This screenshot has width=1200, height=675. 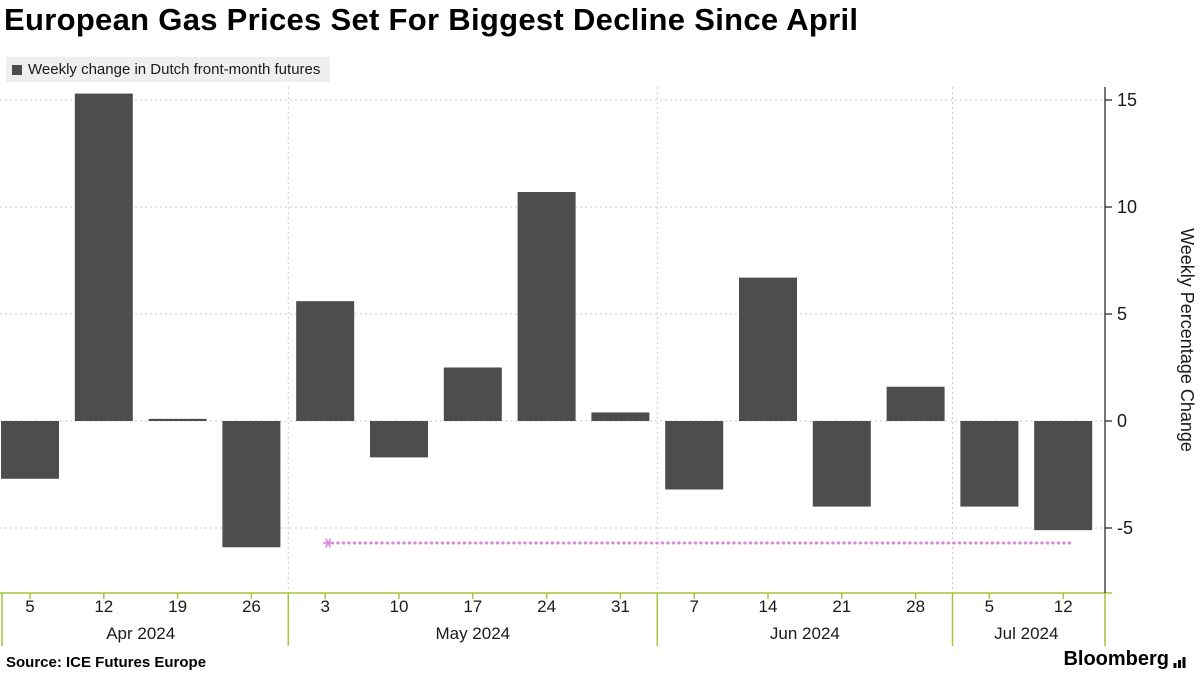 I want to click on y-tick-label: 0, so click(x=1122, y=421).